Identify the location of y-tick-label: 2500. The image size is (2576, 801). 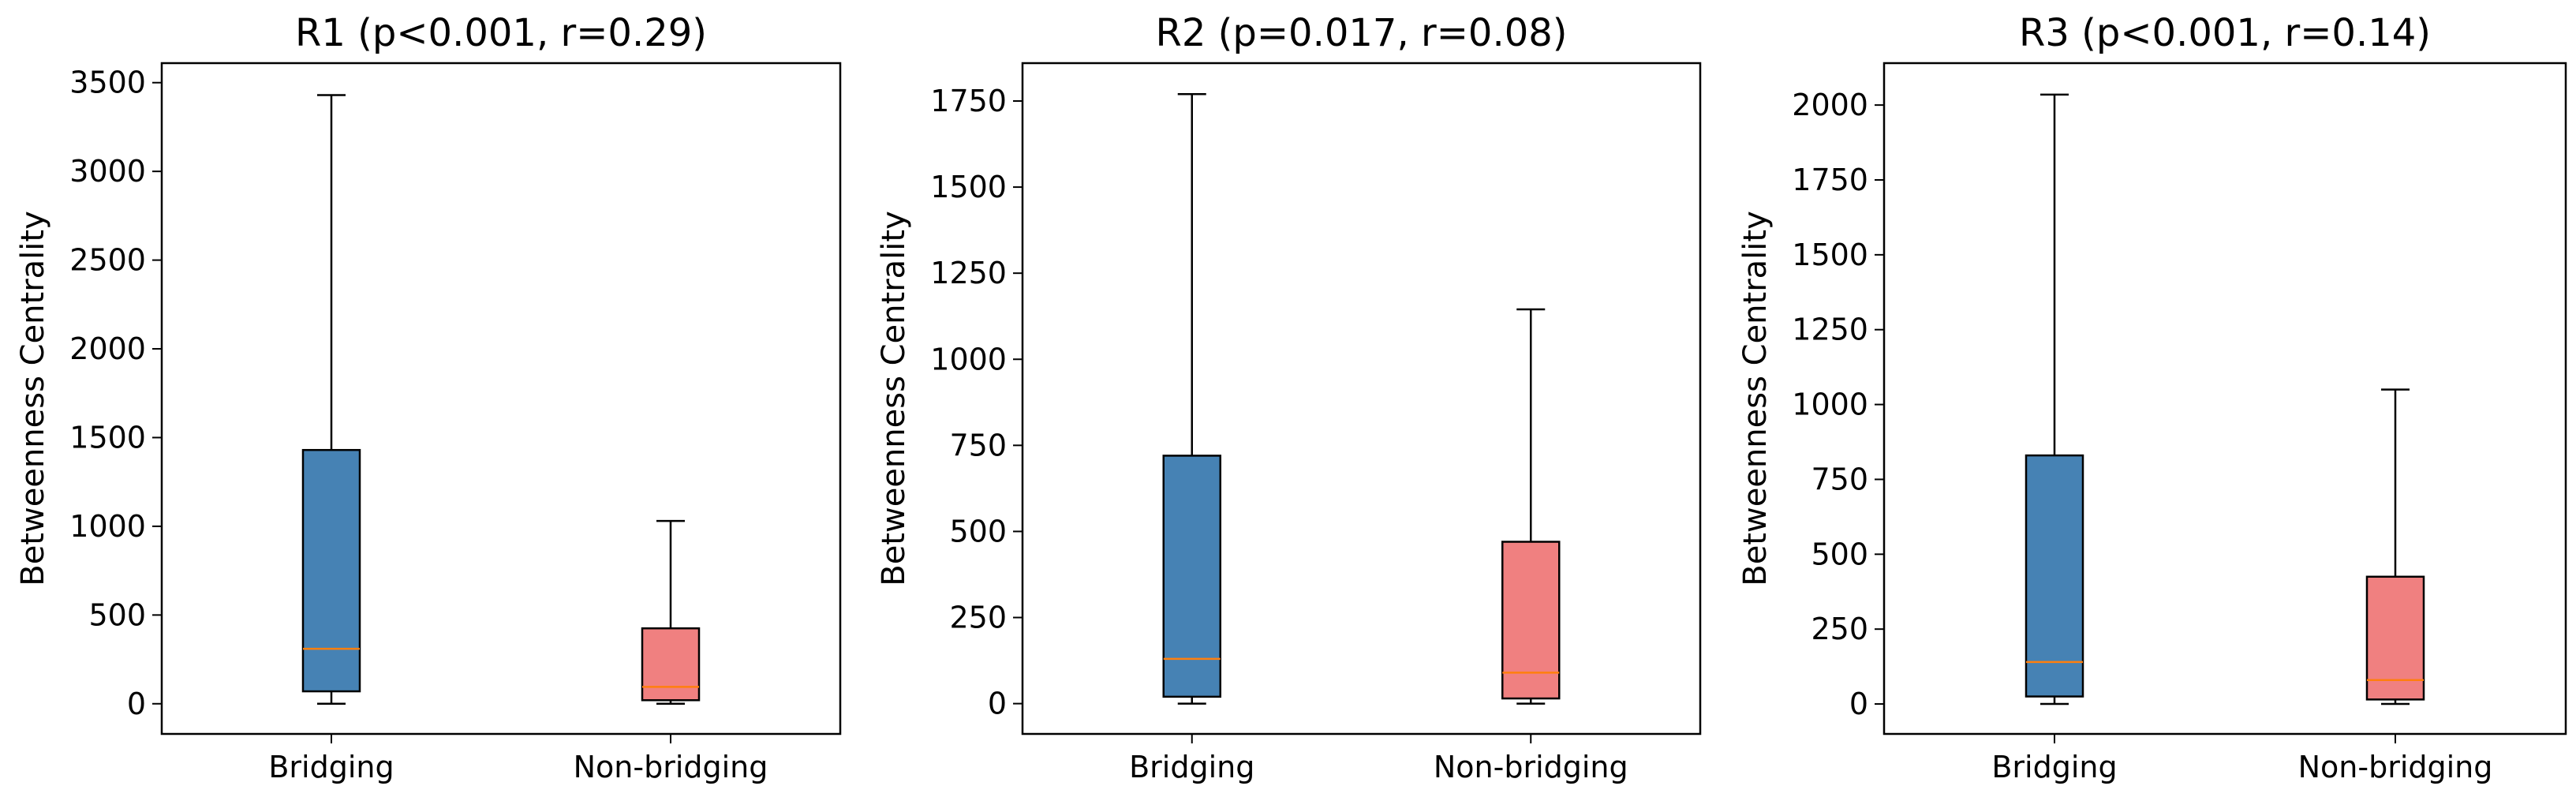
(107, 260).